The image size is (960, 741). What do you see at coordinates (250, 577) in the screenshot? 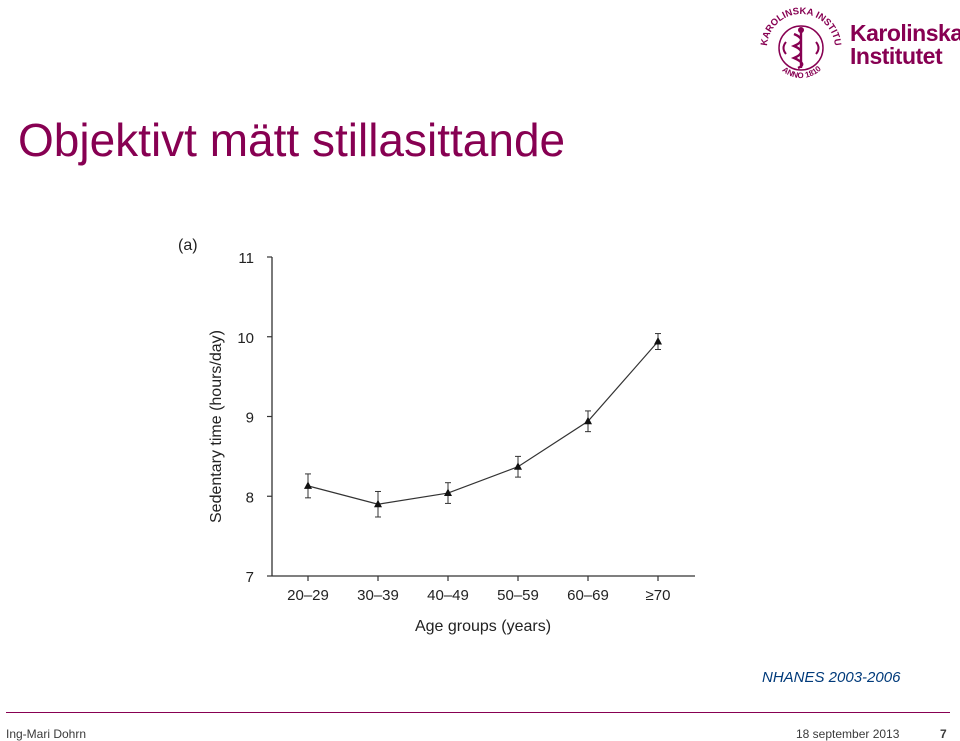
I see `y-tick-label: 7` at bounding box center [250, 577].